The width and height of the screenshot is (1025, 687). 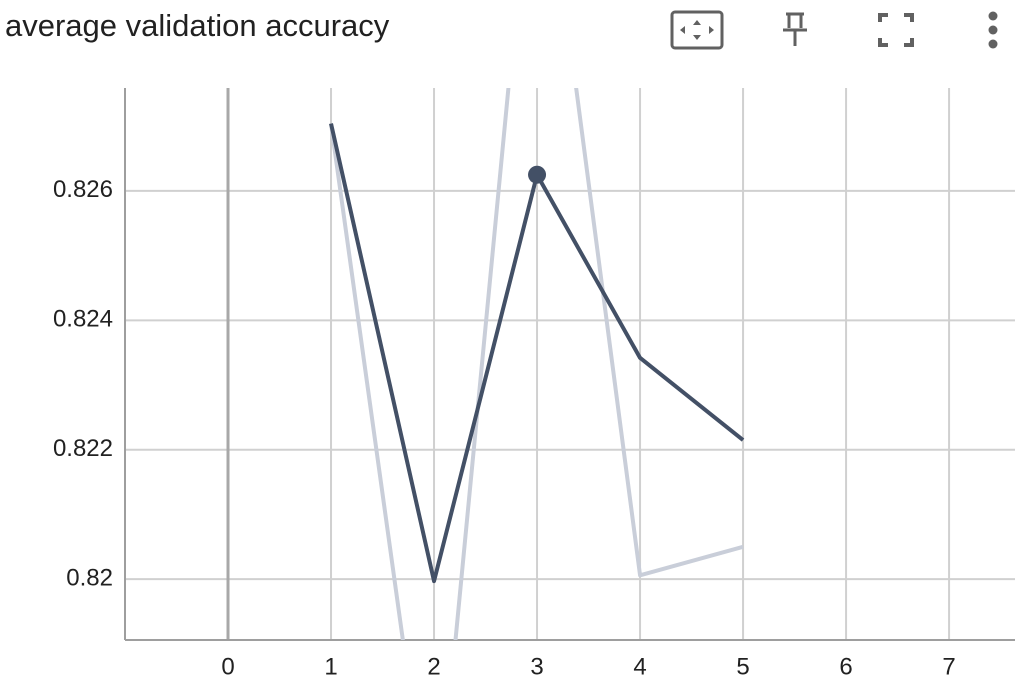 I want to click on x-tick-label: 5, so click(x=742, y=666).